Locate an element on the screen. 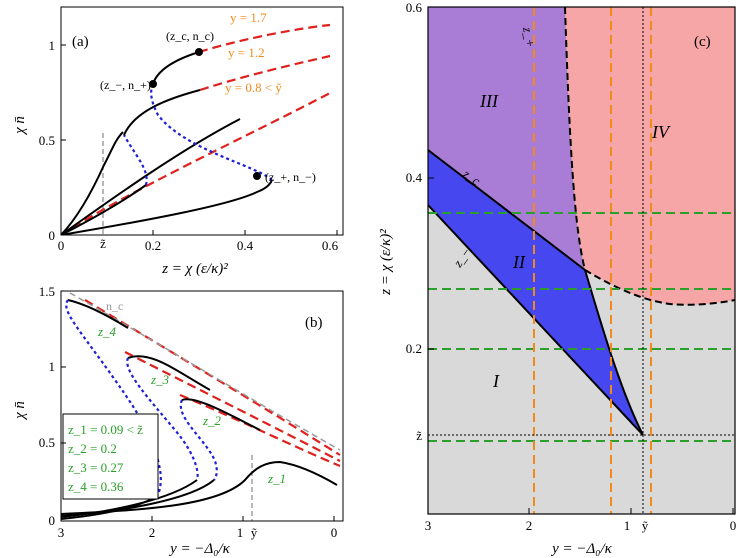 The height and width of the screenshot is (558, 747). panel-a-label-y17: y = 1.7 is located at coordinates (248, 17).